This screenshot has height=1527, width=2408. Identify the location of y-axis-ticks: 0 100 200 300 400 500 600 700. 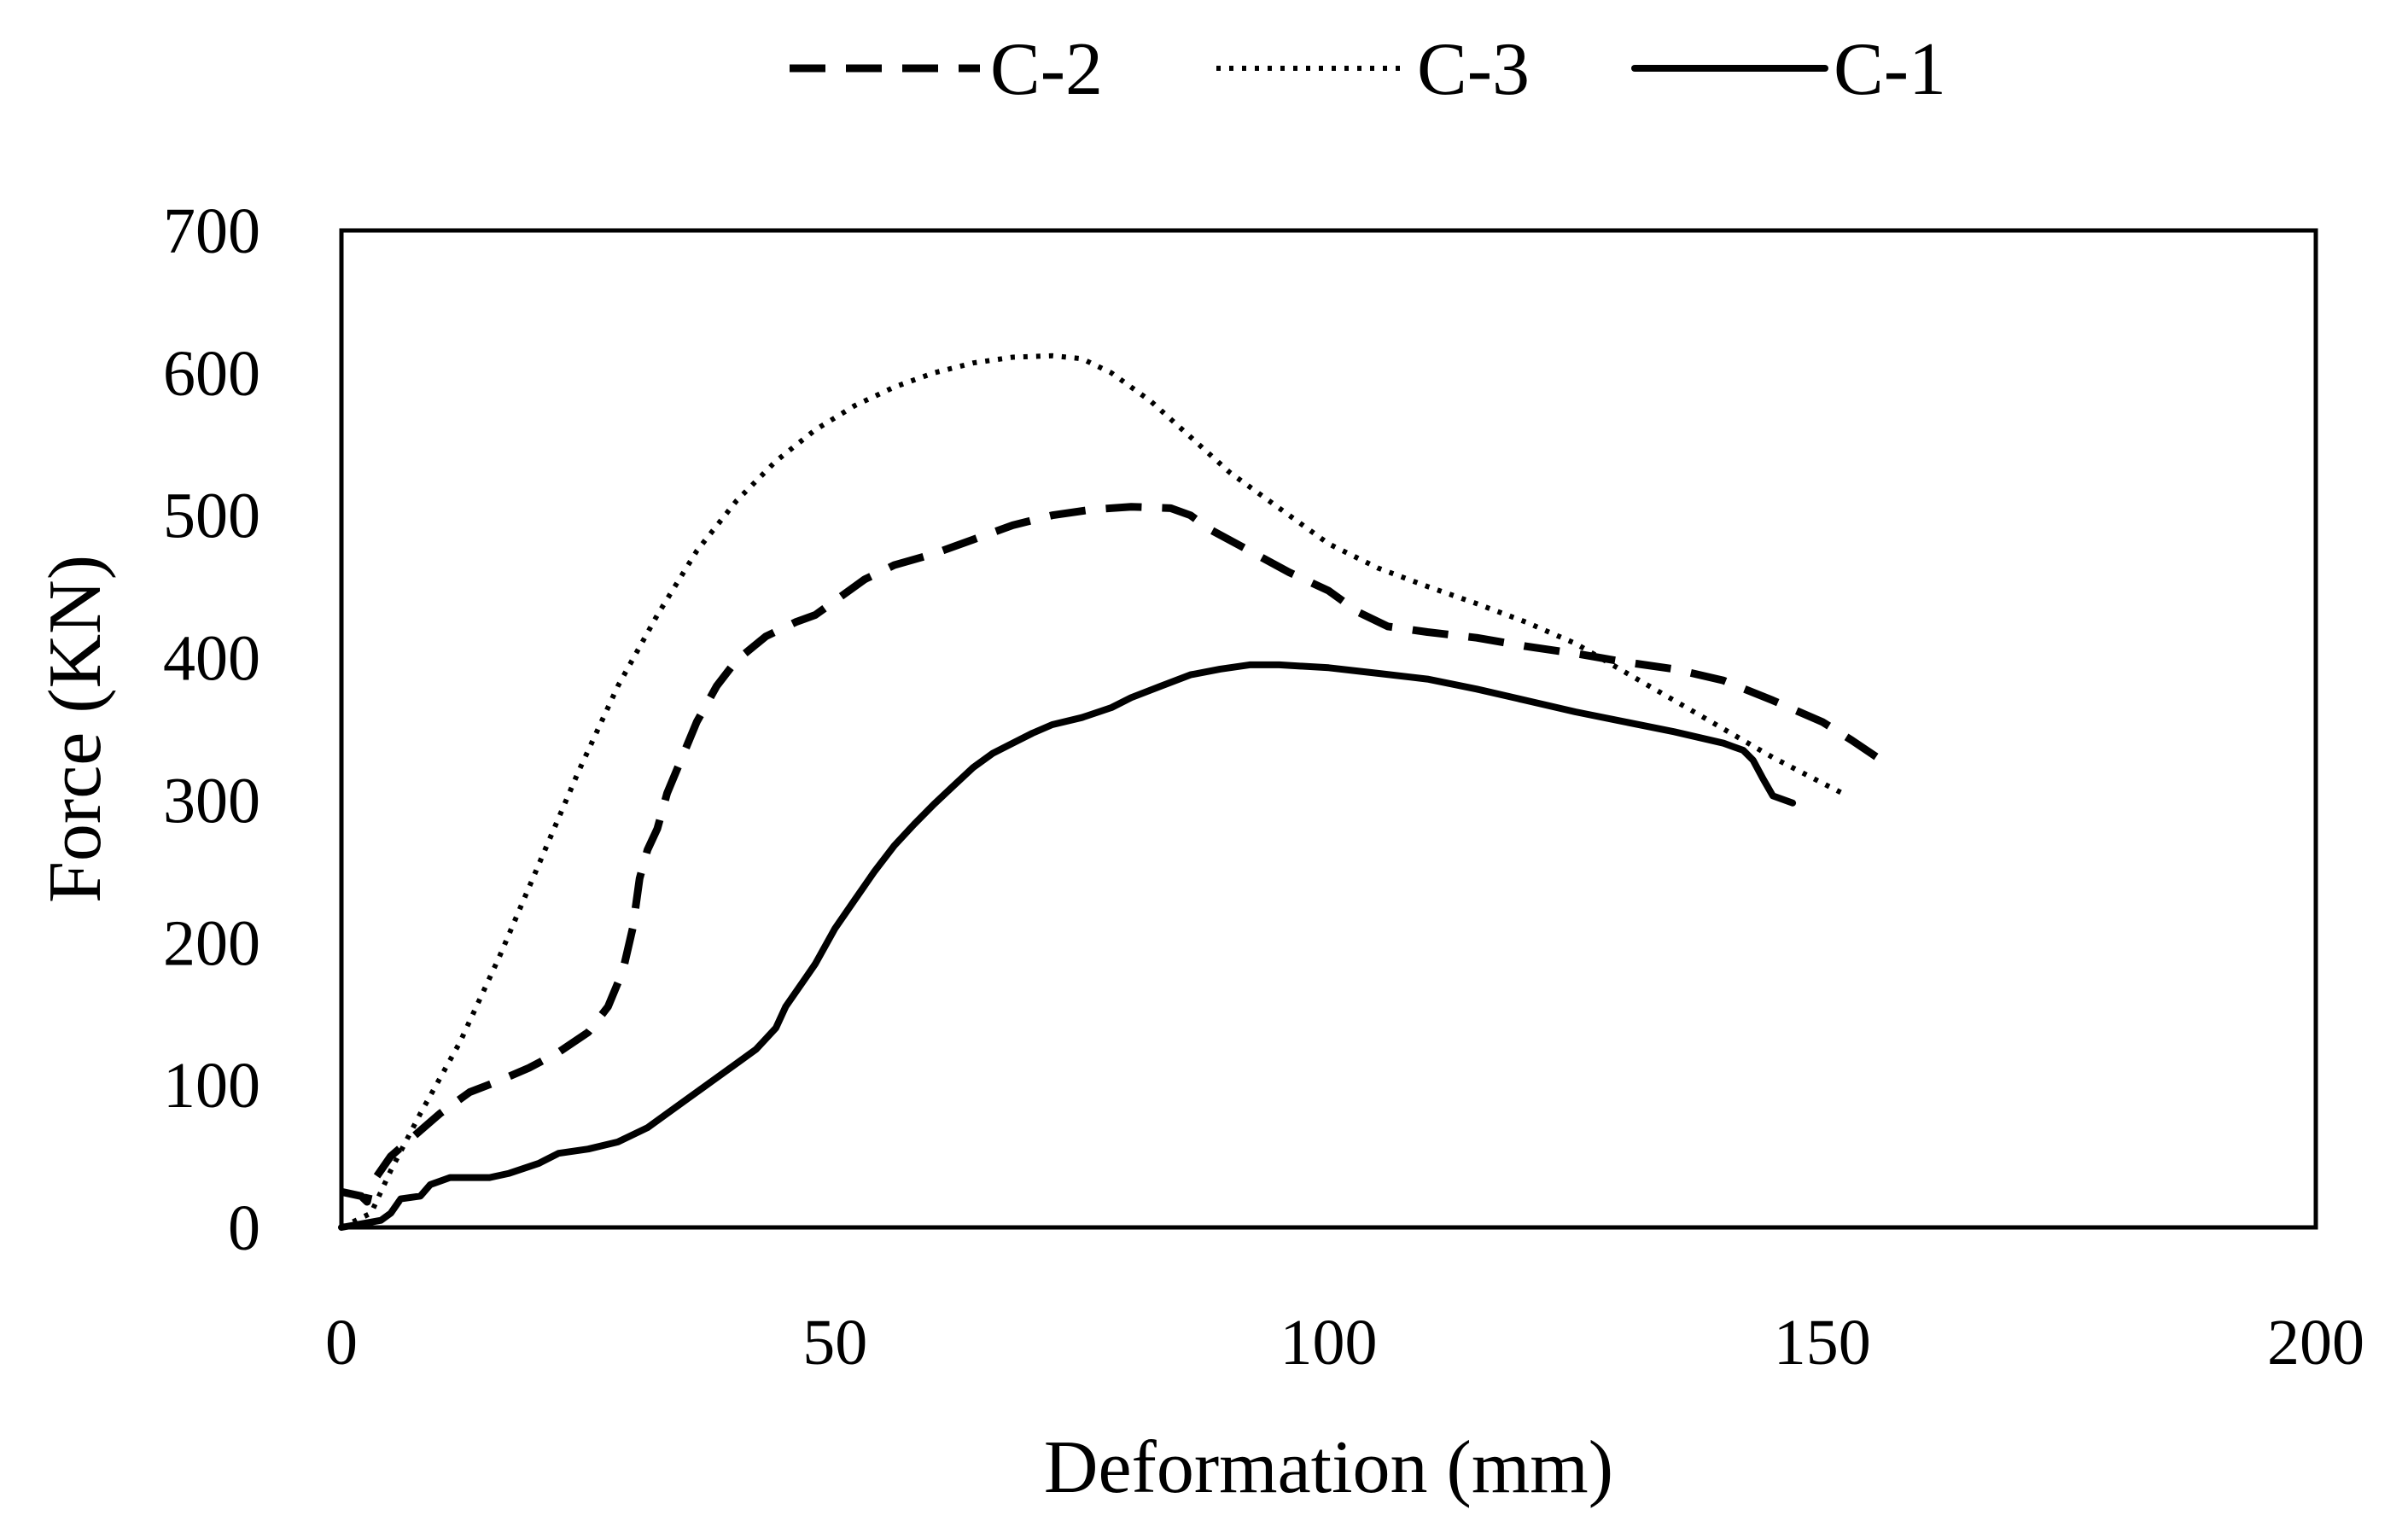
(211, 729).